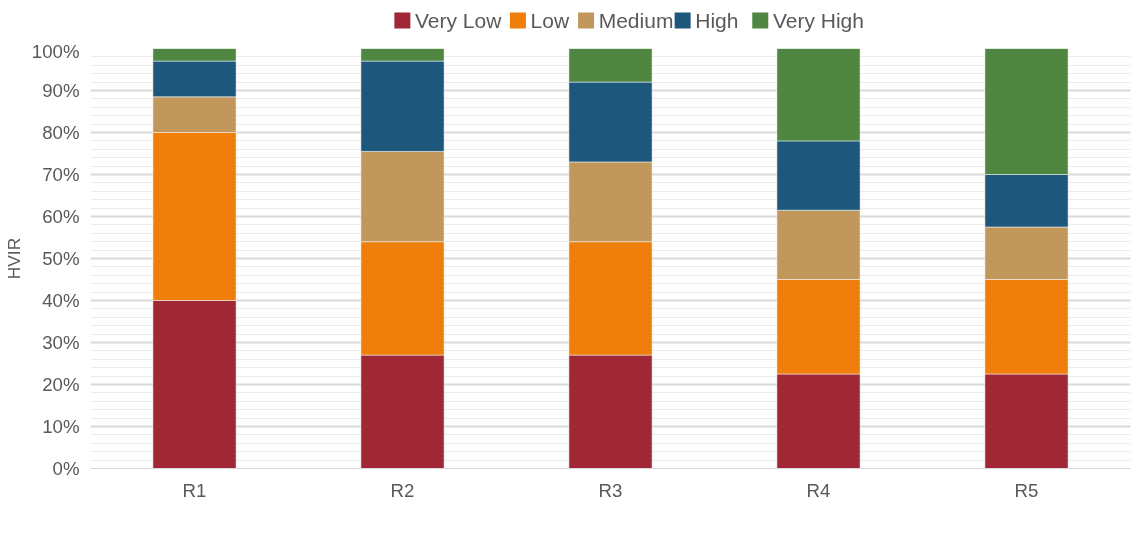 This screenshot has width=1138, height=543. Describe the element at coordinates (1026, 490) in the screenshot. I see `x-tick-label: R5` at that location.